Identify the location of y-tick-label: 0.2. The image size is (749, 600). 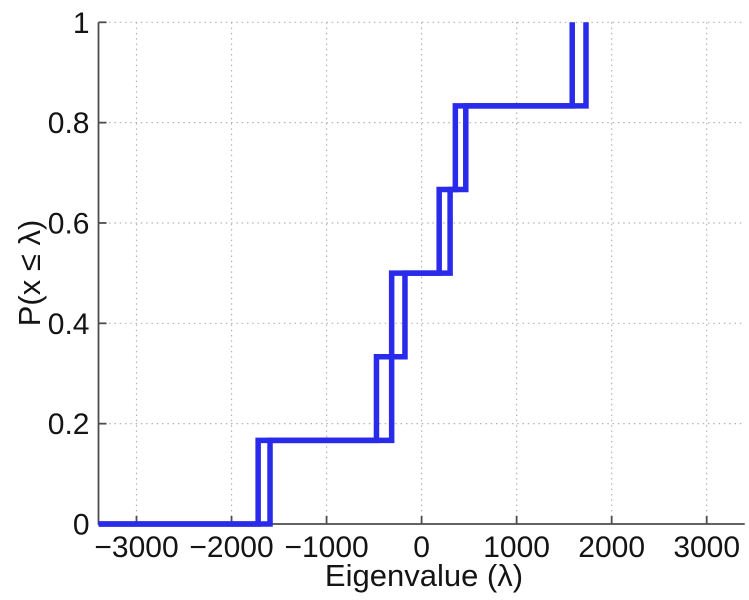
(69, 424).